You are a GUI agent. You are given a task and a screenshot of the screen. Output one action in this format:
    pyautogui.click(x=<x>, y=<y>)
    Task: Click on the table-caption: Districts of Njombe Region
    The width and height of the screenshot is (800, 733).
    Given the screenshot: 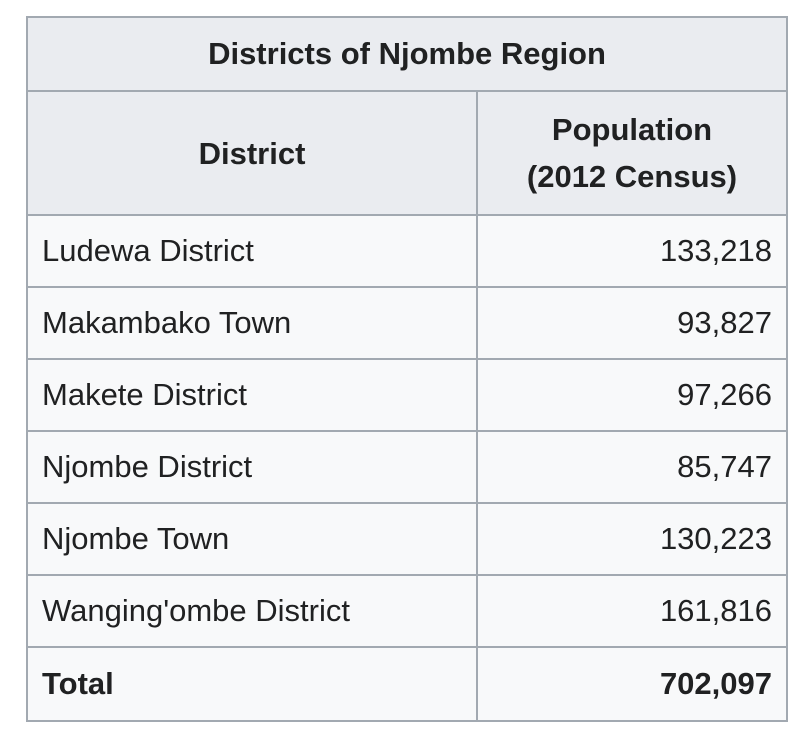 What is the action you would take?
    pyautogui.click(x=407, y=54)
    